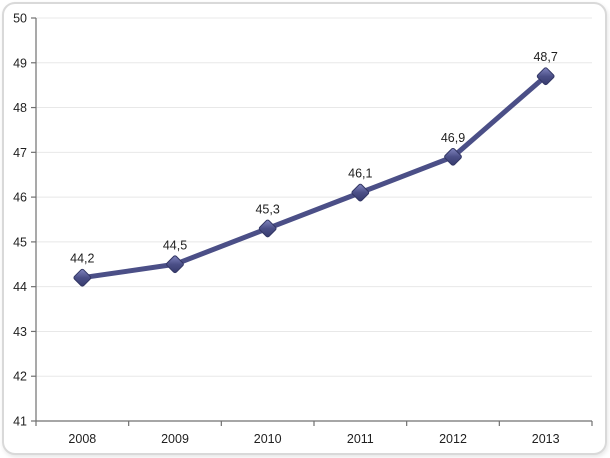 The image size is (610, 458). What do you see at coordinates (20, 198) in the screenshot?
I see `y-tick-label: 46` at bounding box center [20, 198].